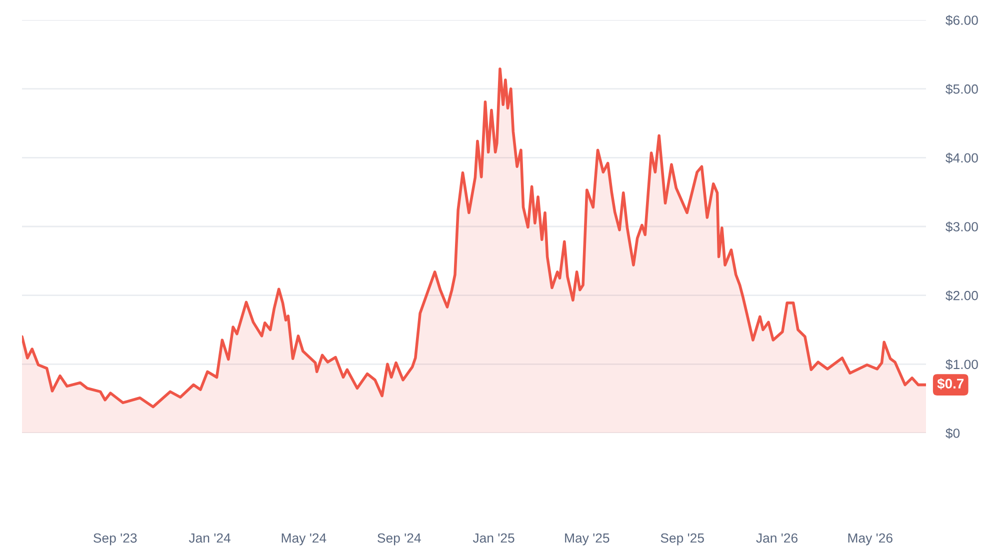 The width and height of the screenshot is (988, 552). What do you see at coordinates (493, 538) in the screenshot?
I see `x-tick-label: Jan '25` at bounding box center [493, 538].